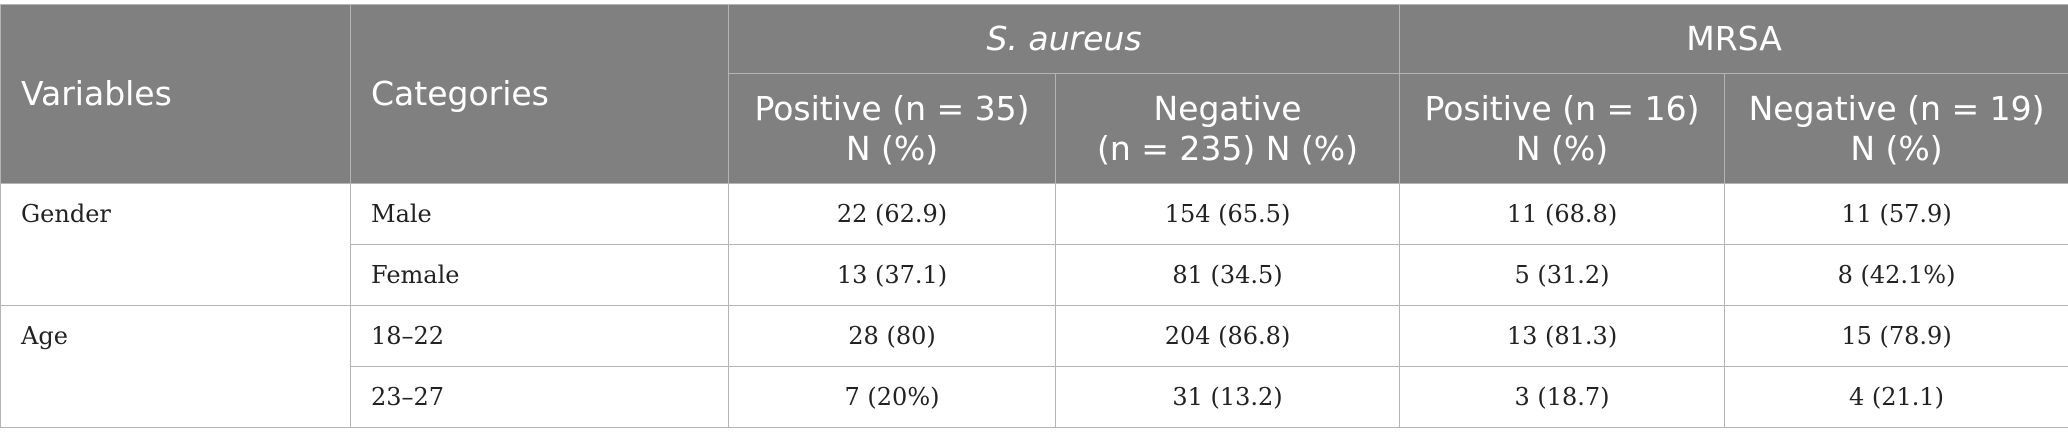 The image size is (2068, 447). I want to click on header-variables: Variables, so click(175, 94).